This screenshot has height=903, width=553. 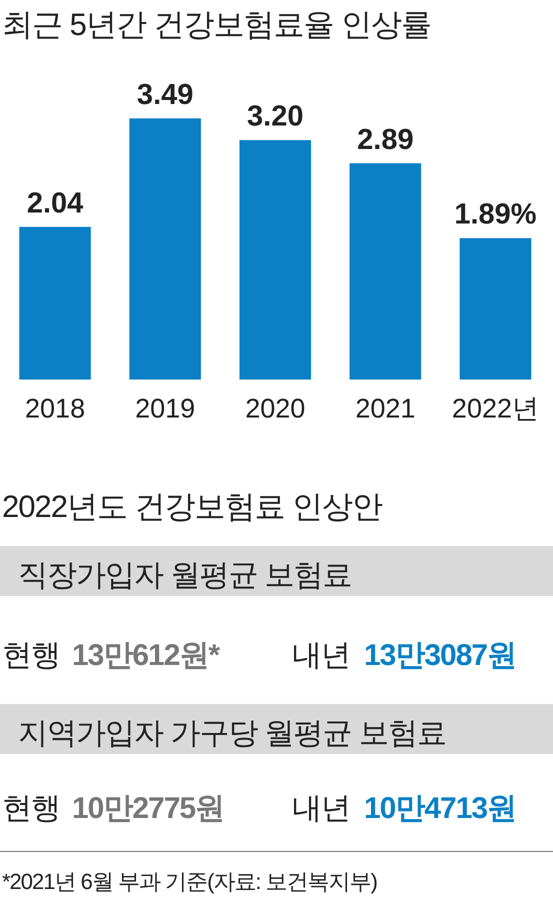 I want to click on x-tick-label: 2019, so click(x=165, y=408).